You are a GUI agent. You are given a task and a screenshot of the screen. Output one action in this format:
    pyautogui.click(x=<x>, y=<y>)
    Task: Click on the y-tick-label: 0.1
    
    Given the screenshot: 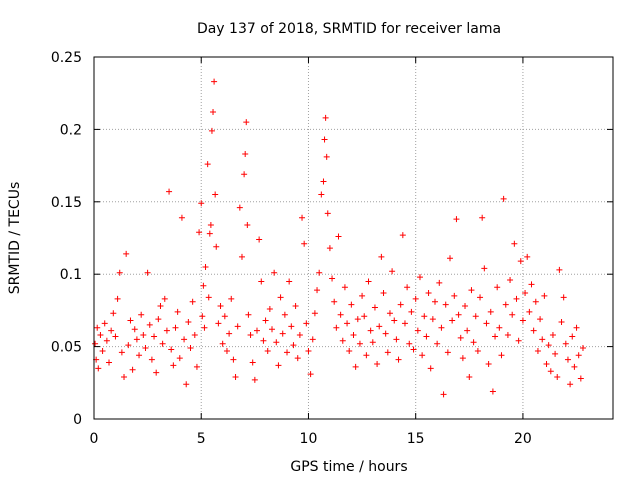 What is the action you would take?
    pyautogui.click(x=71, y=275)
    